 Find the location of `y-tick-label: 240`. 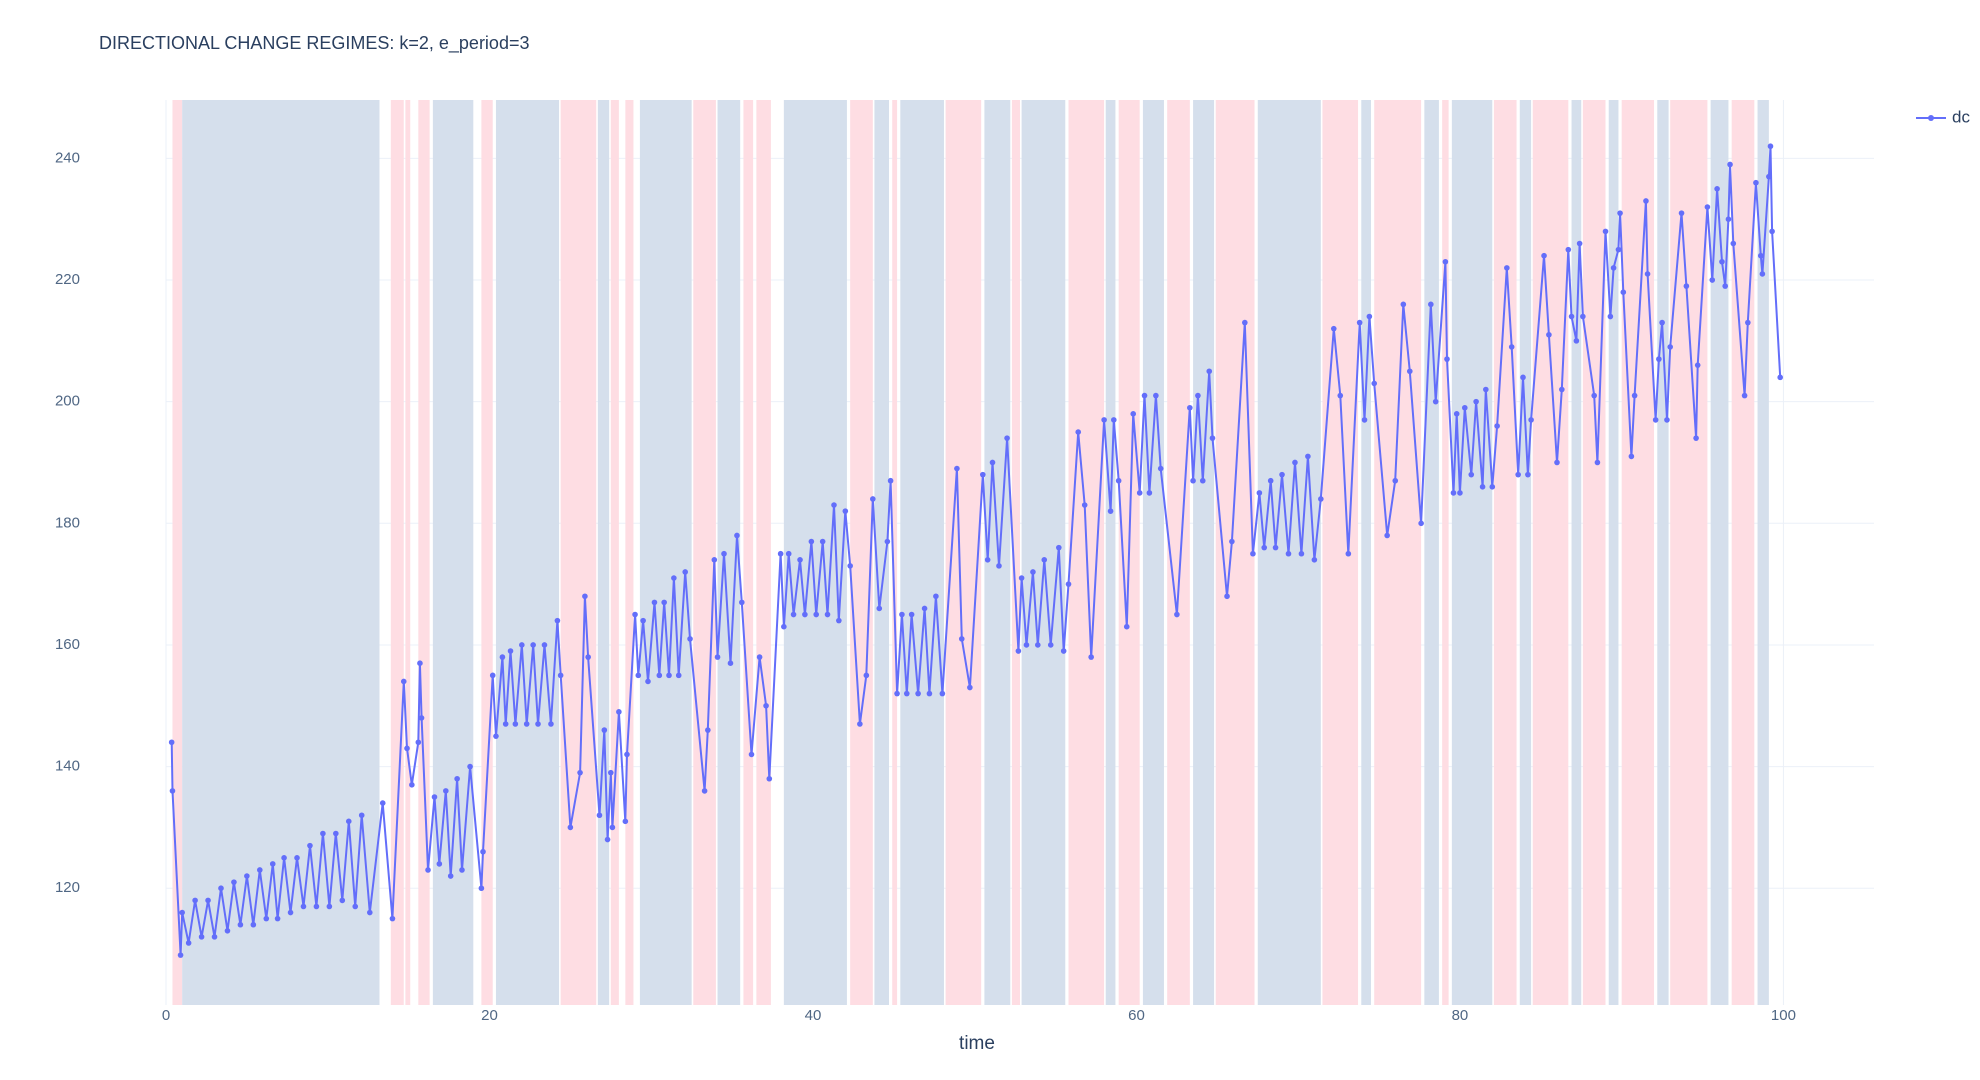

y-tick-label: 240 is located at coordinates (67, 157).